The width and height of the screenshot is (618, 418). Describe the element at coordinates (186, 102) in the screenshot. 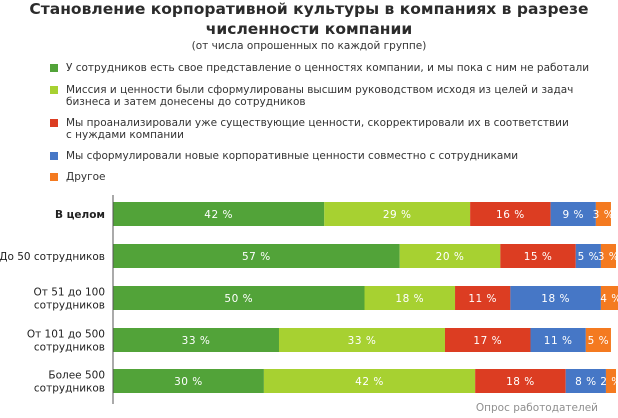

I see `legend-label-2-line-2: бизнеса и затем донесены до сотрудников` at that location.